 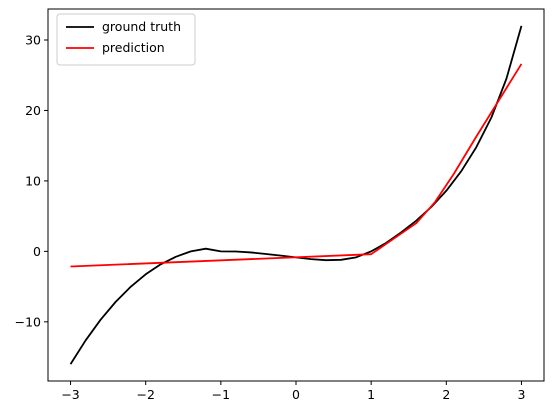 What do you see at coordinates (33, 40) in the screenshot?
I see `y-tick-label: 30` at bounding box center [33, 40].